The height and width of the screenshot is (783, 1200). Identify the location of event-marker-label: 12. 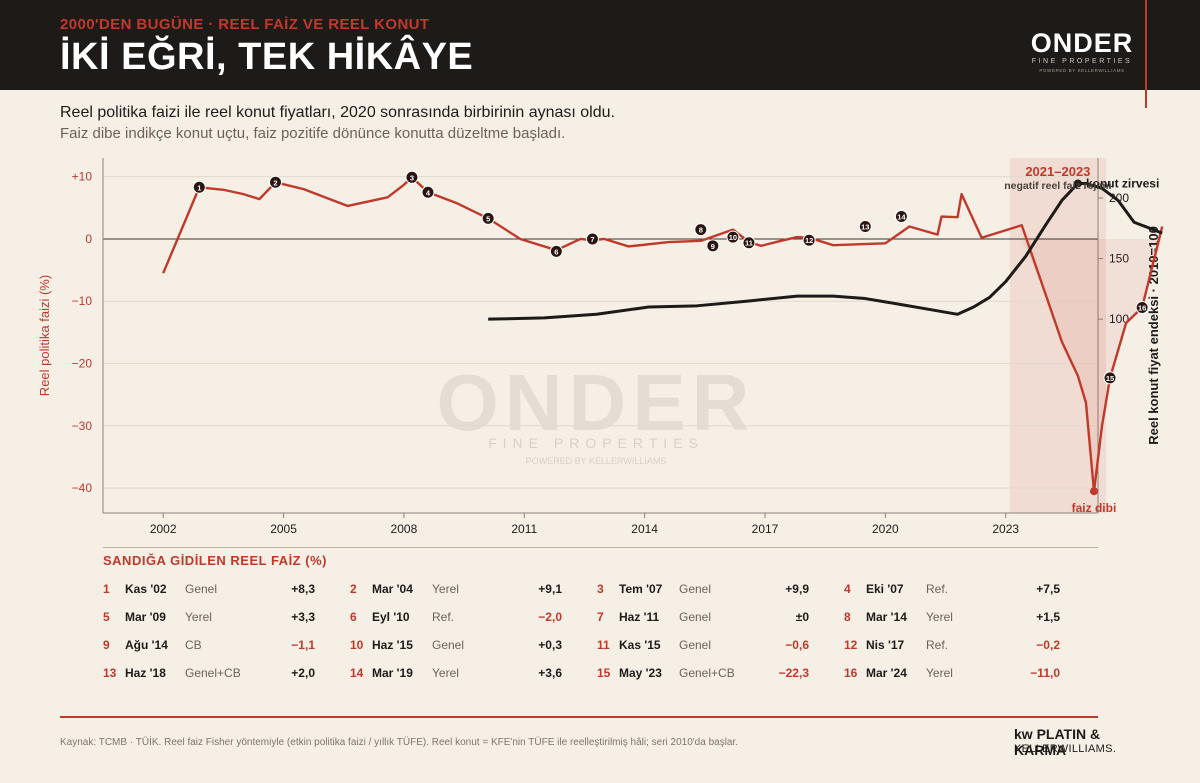
(809, 240).